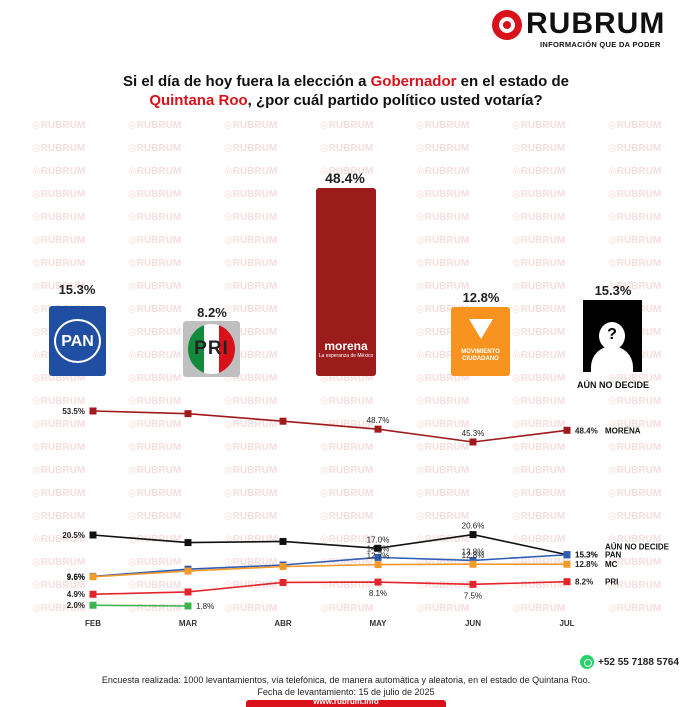 Image resolution: width=692 pixels, height=707 pixels. I want to click on data-label: 20.5%, so click(73, 535).